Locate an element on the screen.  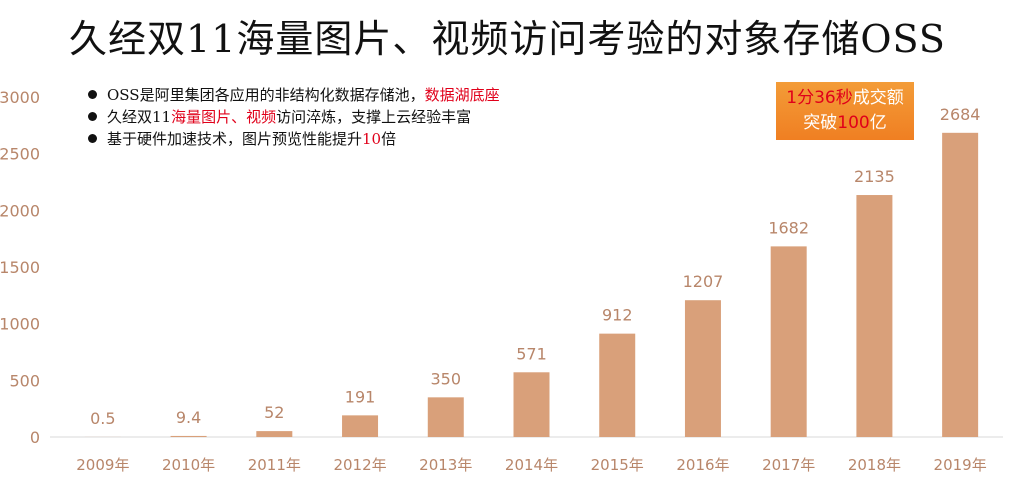
x-tick-label: 2017年 is located at coordinates (788, 465).